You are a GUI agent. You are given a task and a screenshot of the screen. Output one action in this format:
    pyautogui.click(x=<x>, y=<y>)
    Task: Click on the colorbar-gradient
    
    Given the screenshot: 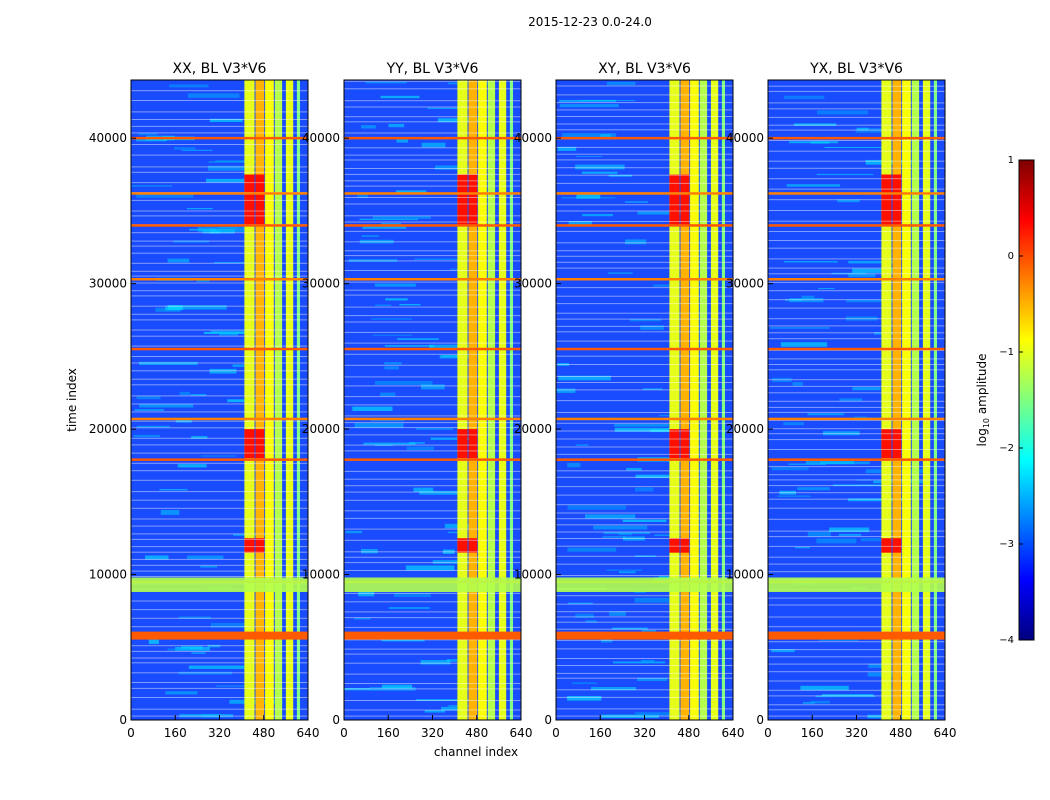 What is the action you would take?
    pyautogui.click(x=1026, y=400)
    